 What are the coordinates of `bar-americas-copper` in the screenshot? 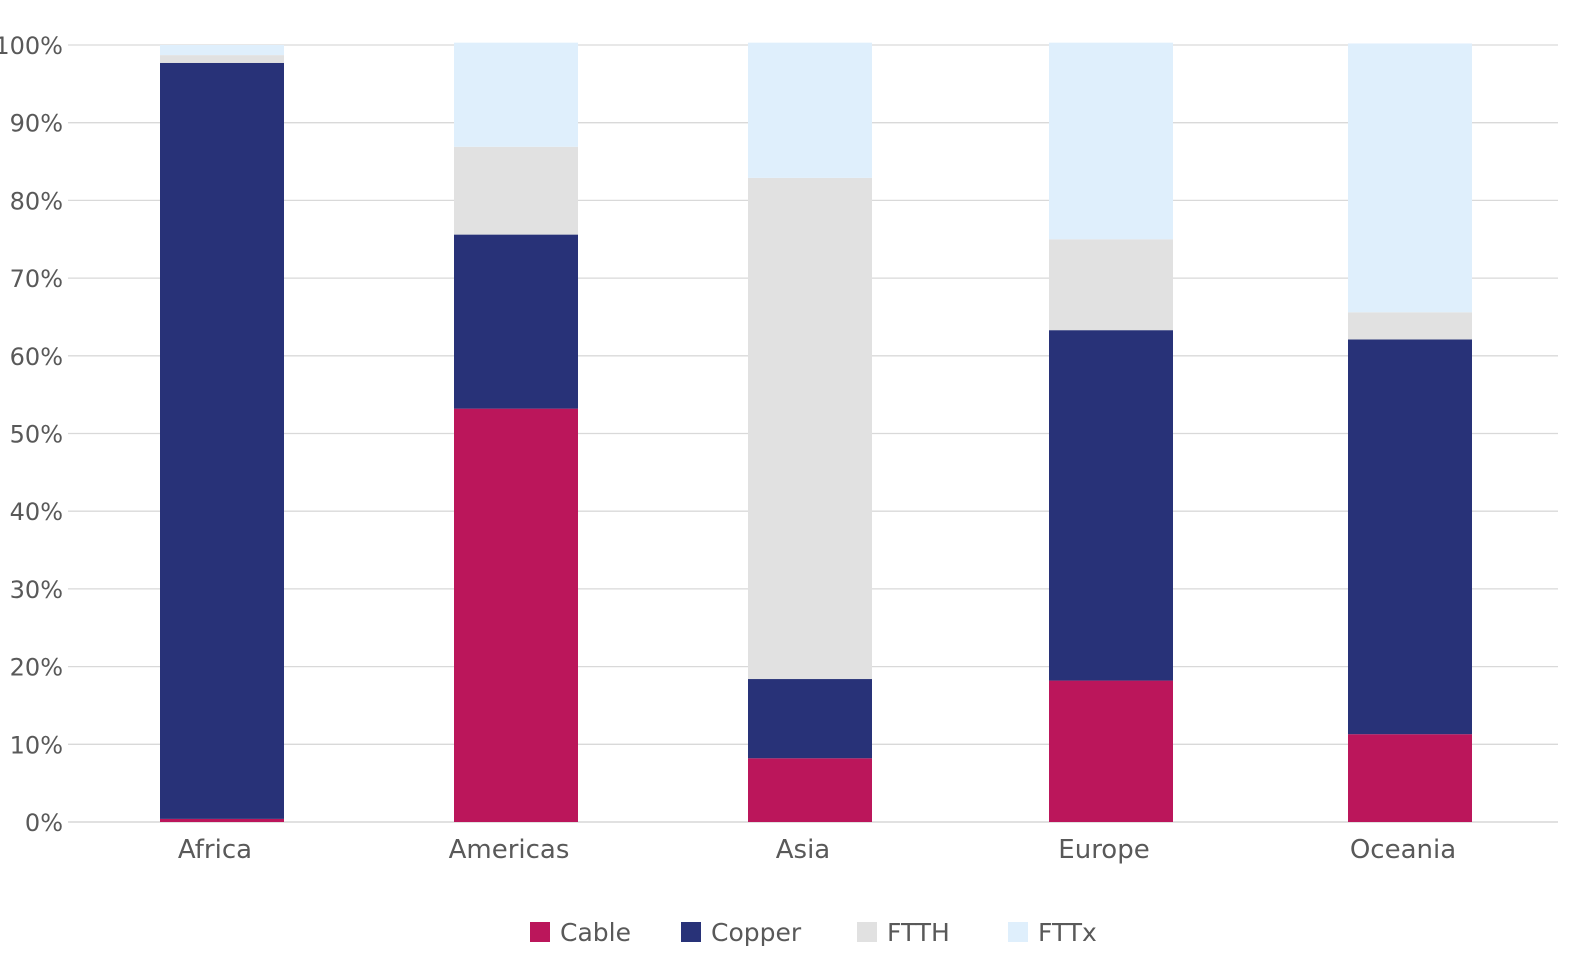 It's located at (516, 321).